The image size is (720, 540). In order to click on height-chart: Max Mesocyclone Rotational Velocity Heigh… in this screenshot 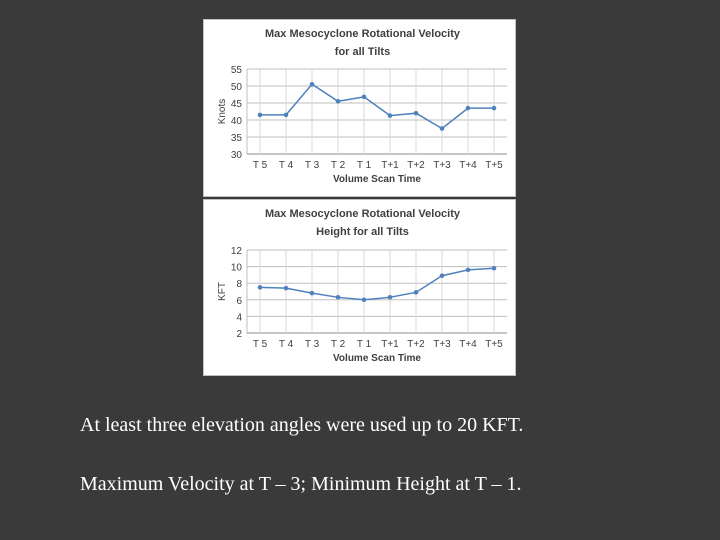, I will do `click(359, 287)`.